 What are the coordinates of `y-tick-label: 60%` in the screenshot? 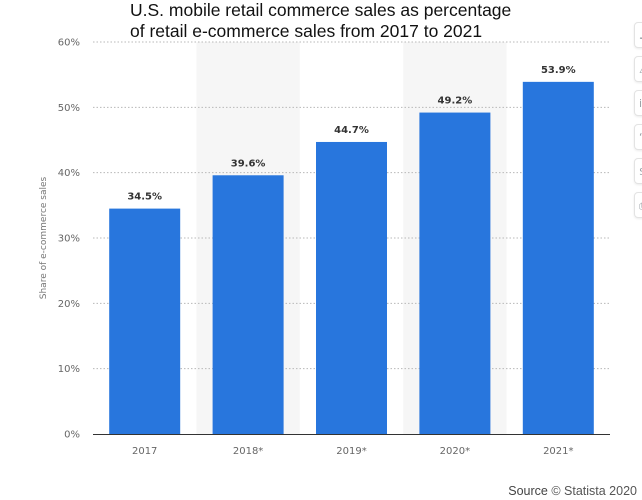 It's located at (69, 43).